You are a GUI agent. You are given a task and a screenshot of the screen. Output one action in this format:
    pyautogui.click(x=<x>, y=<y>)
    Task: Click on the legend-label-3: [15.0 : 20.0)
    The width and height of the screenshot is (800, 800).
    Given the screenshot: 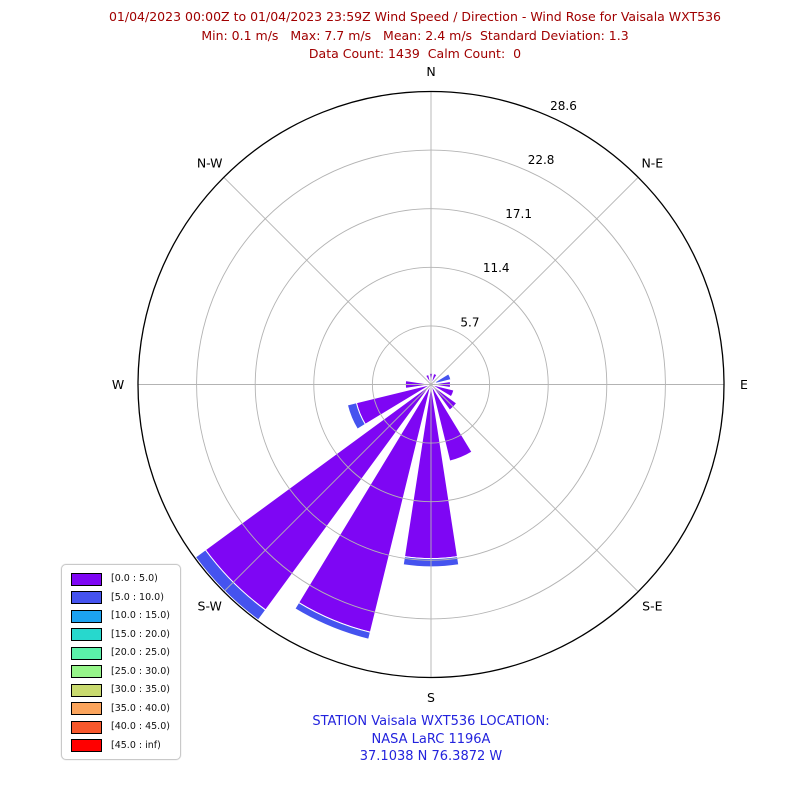 What is the action you would take?
    pyautogui.click(x=140, y=634)
    